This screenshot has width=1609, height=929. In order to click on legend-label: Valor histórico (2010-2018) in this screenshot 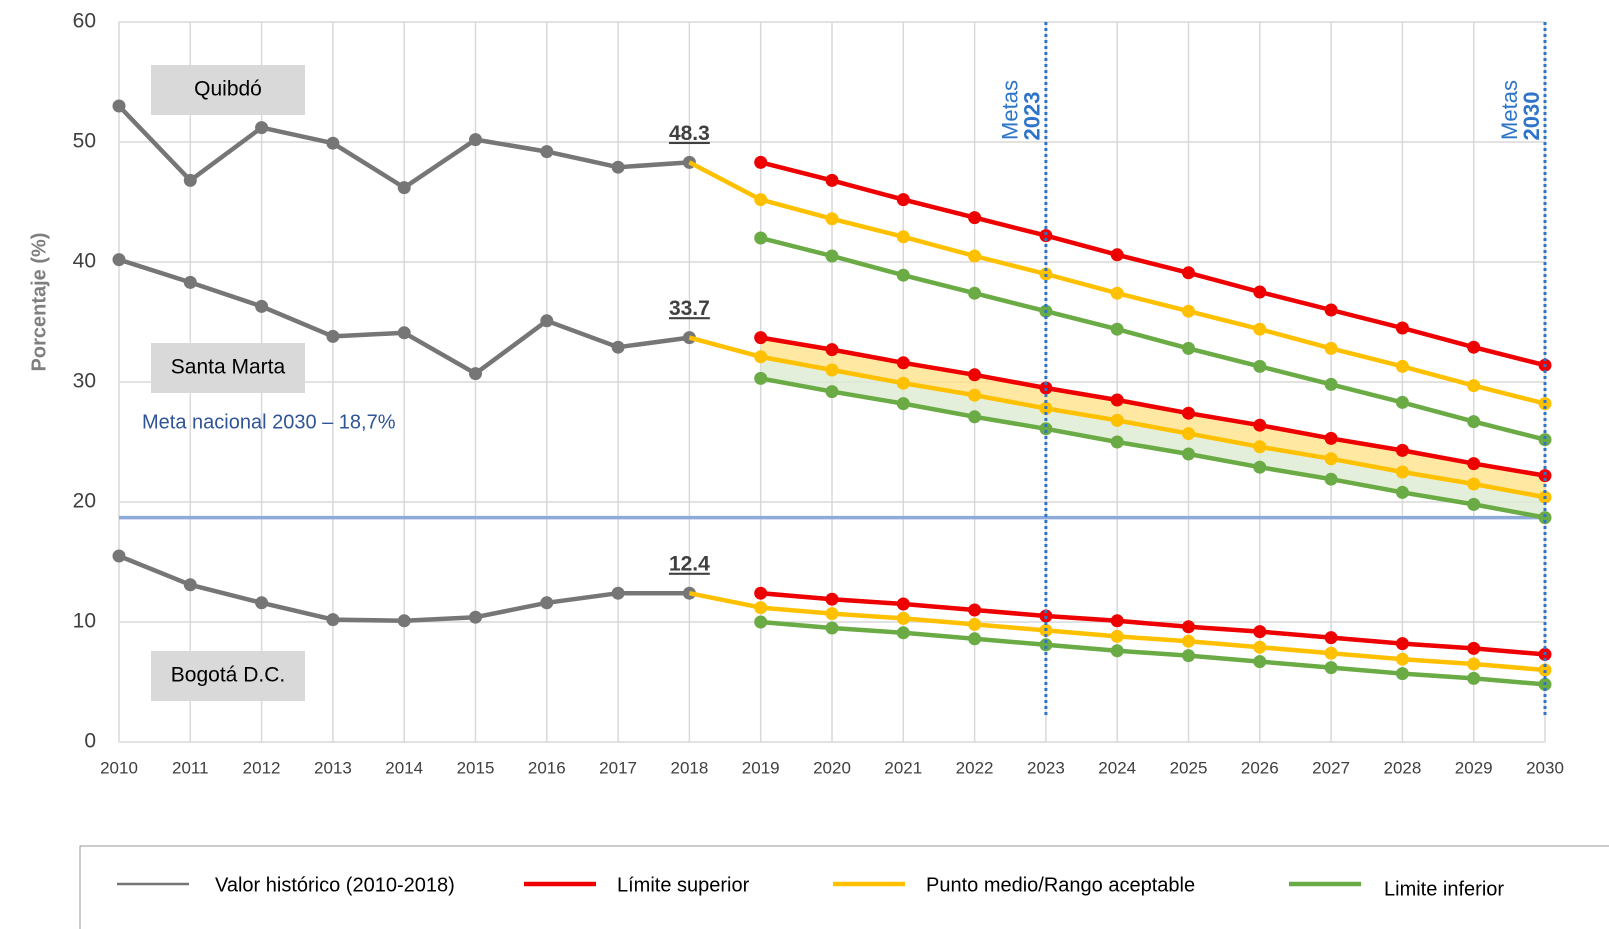, I will do `click(335, 885)`.